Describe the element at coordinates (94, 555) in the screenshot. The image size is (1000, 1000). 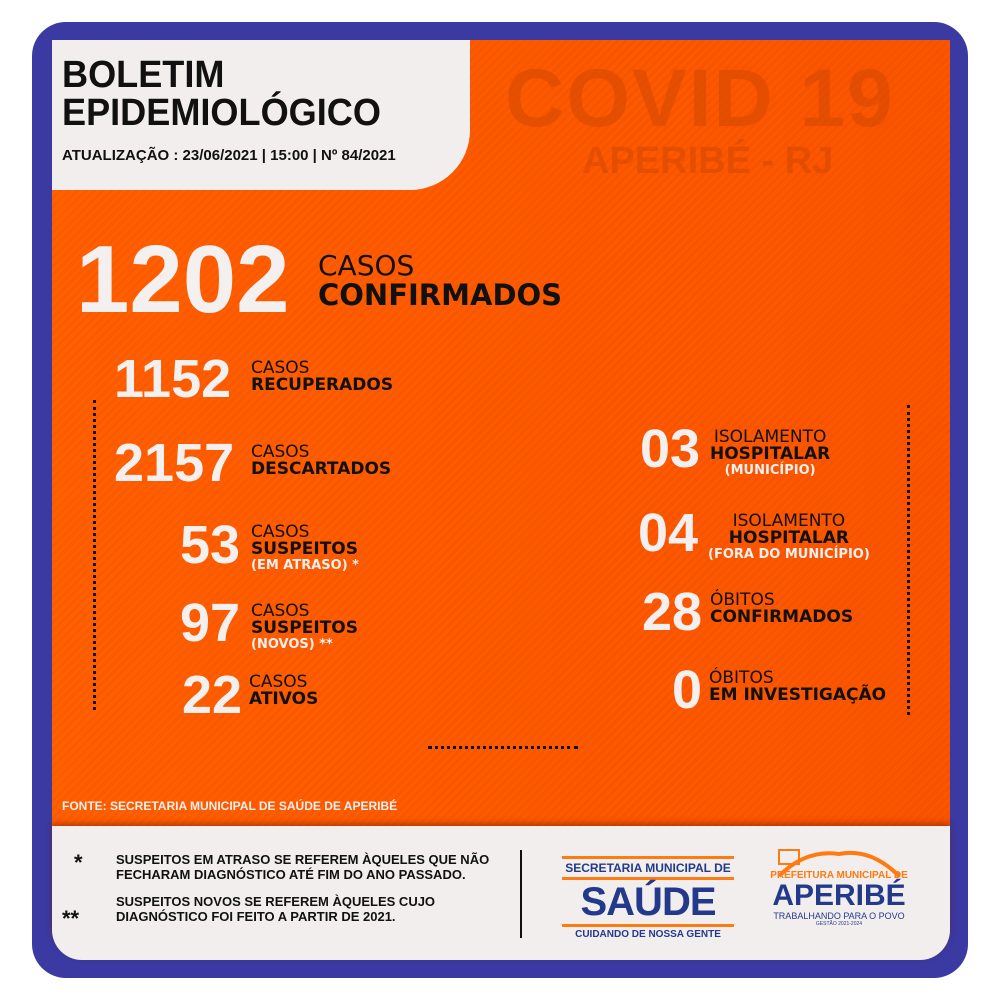
I see `dotted-divider-left` at that location.